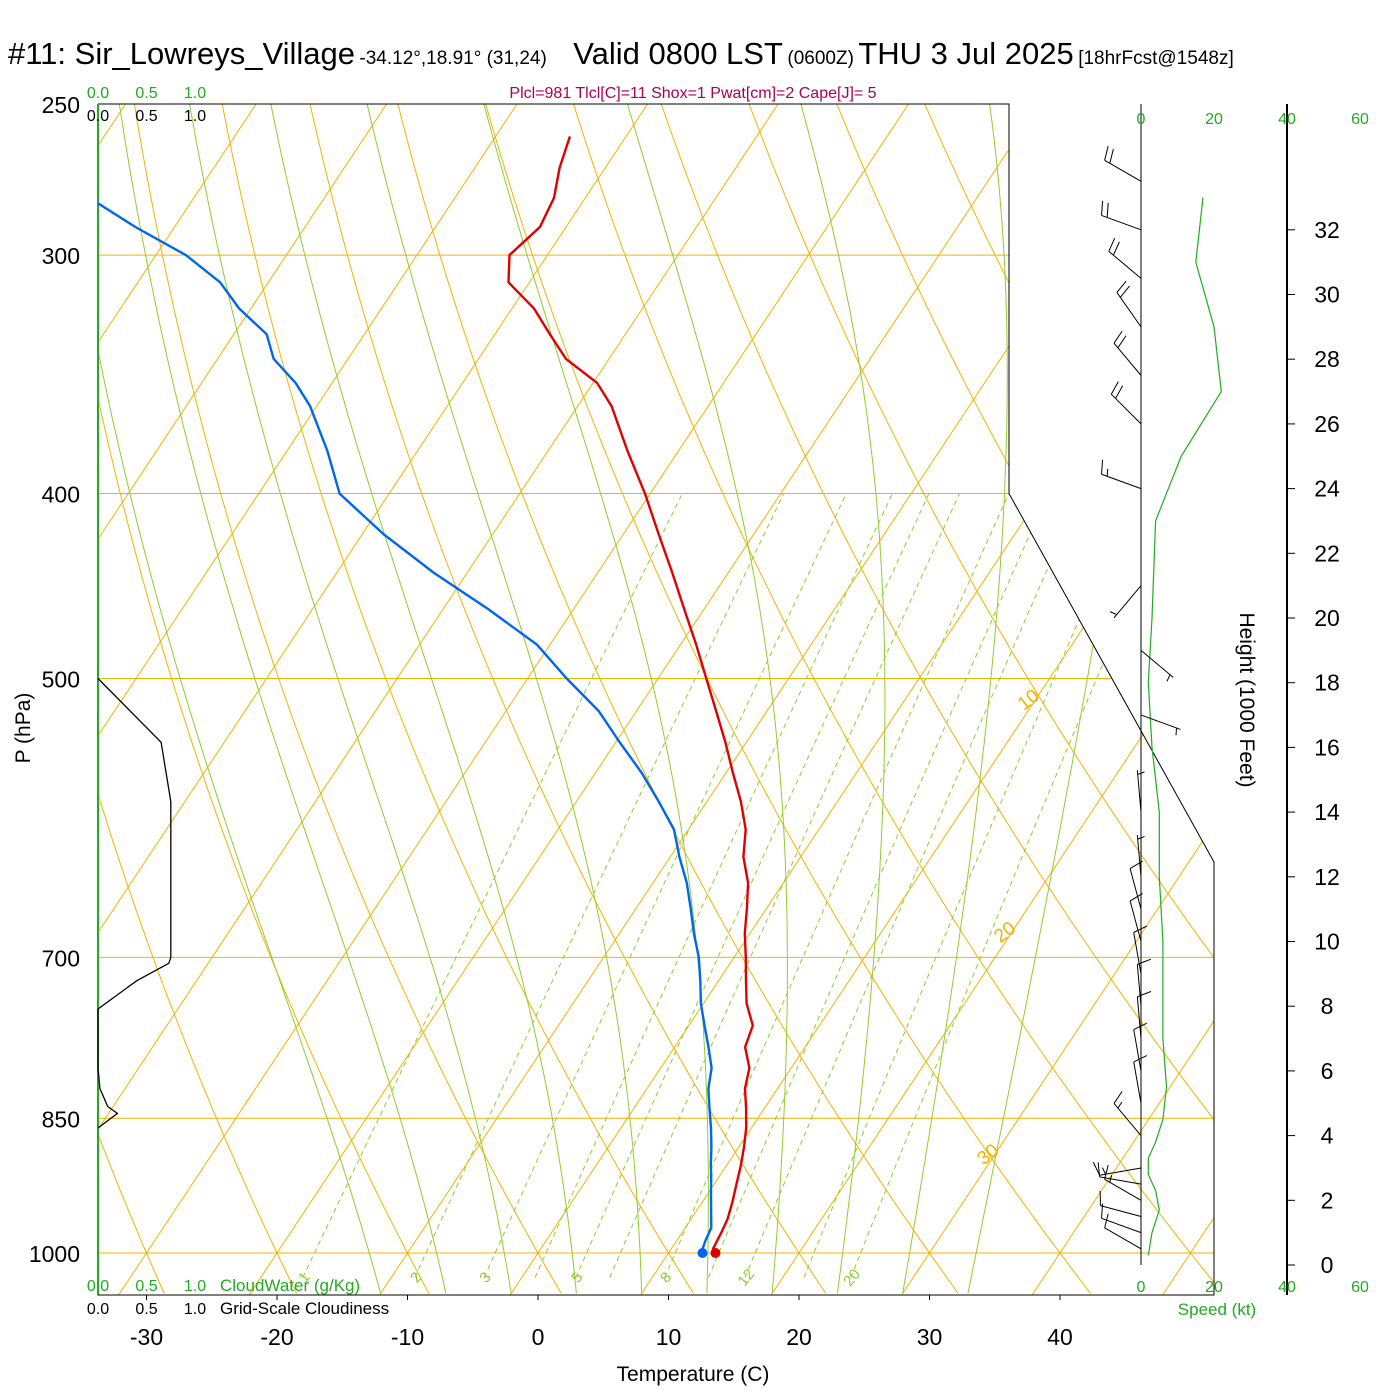  Describe the element at coordinates (61, 495) in the screenshot. I see `pressure-tick-label: 400` at that location.